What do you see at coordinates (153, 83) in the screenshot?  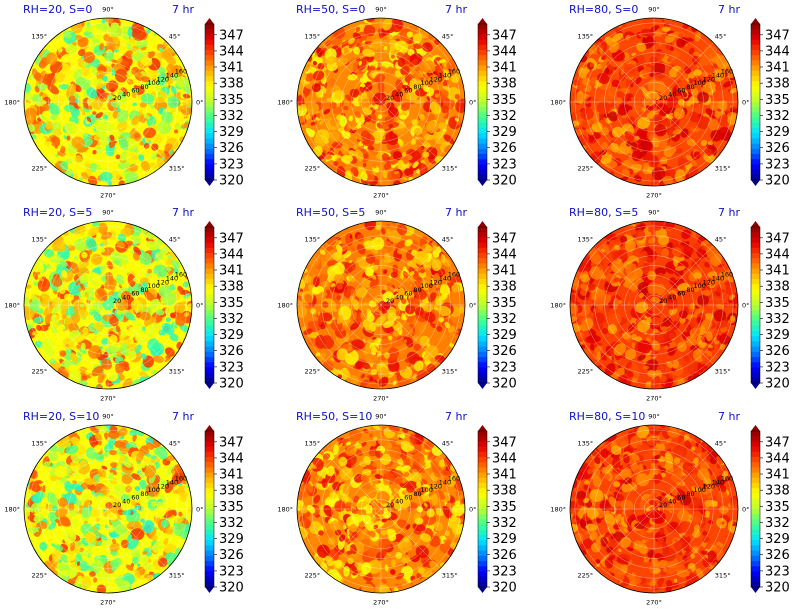 I see `r-tick-label: 100` at bounding box center [153, 83].